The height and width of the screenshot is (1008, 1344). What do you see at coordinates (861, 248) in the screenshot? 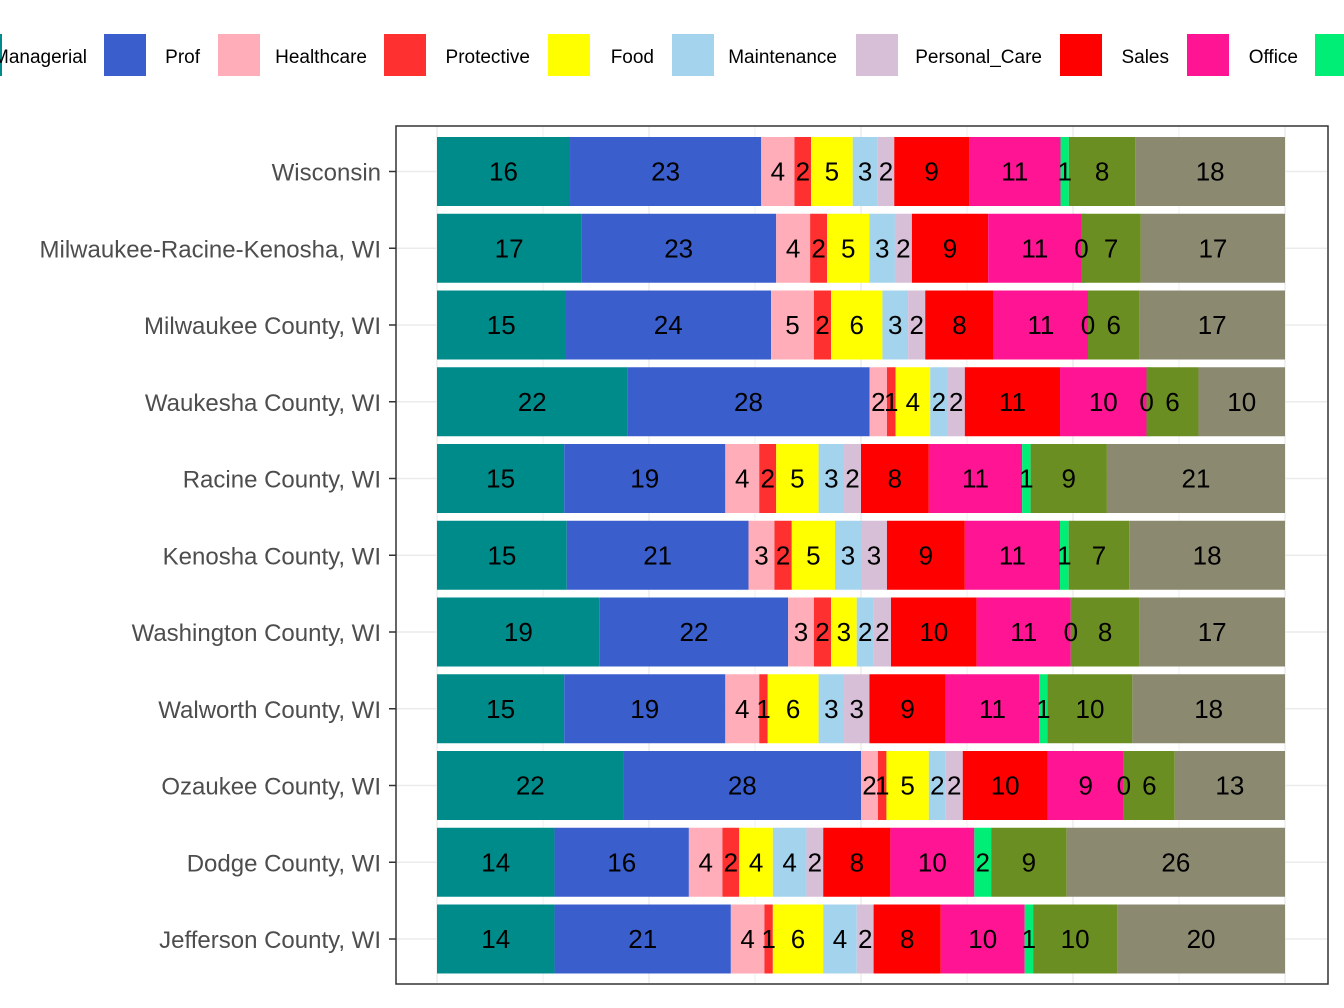
I see `bar-row-milwaukee-racine-kenosha-wi: 17 23 4 2 5 3 2 9 11 0 7 17` at bounding box center [861, 248].